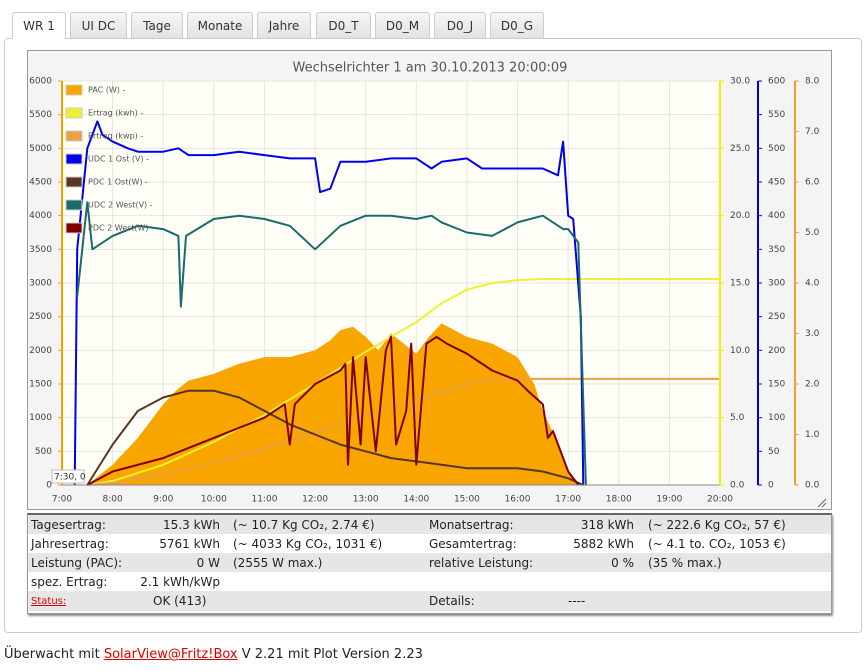 The width and height of the screenshot is (868, 671). What do you see at coordinates (720, 500) in the screenshot?
I see `x-tick-label: 20:00` at bounding box center [720, 500].